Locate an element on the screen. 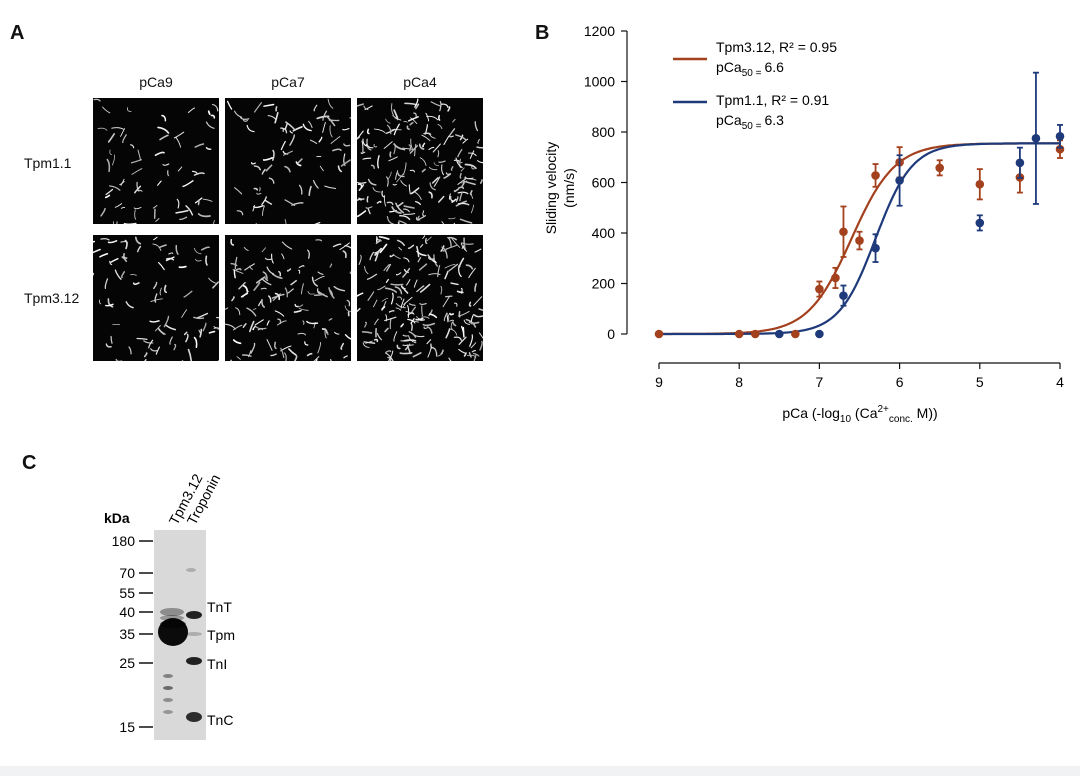 This screenshot has width=1080, height=776. band-label-tpm: Tpm is located at coordinates (221, 635).